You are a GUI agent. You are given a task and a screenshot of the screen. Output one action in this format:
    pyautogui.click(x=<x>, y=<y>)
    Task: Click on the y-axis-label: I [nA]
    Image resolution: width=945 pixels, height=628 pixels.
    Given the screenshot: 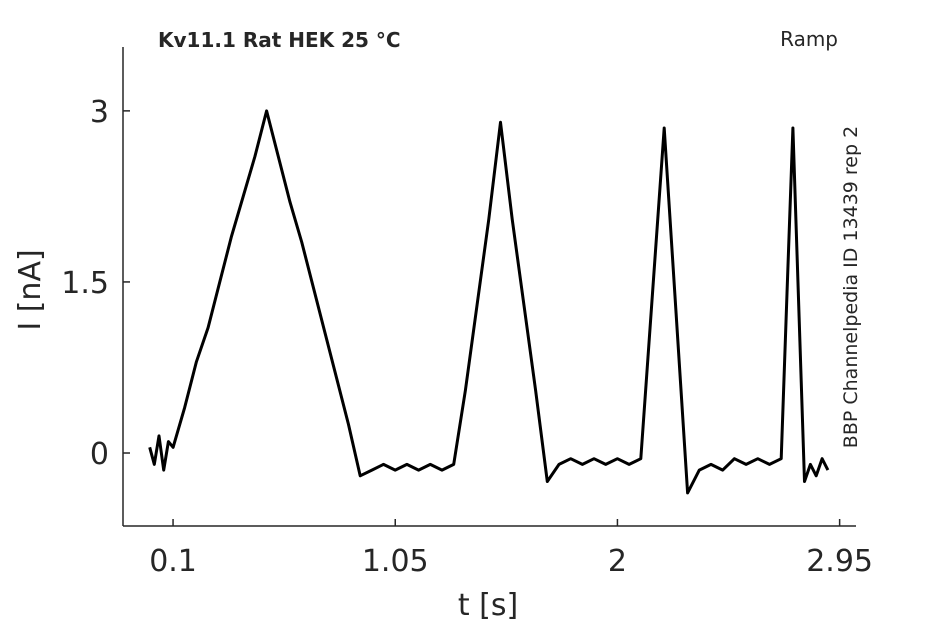 What is the action you would take?
    pyautogui.click(x=30, y=289)
    